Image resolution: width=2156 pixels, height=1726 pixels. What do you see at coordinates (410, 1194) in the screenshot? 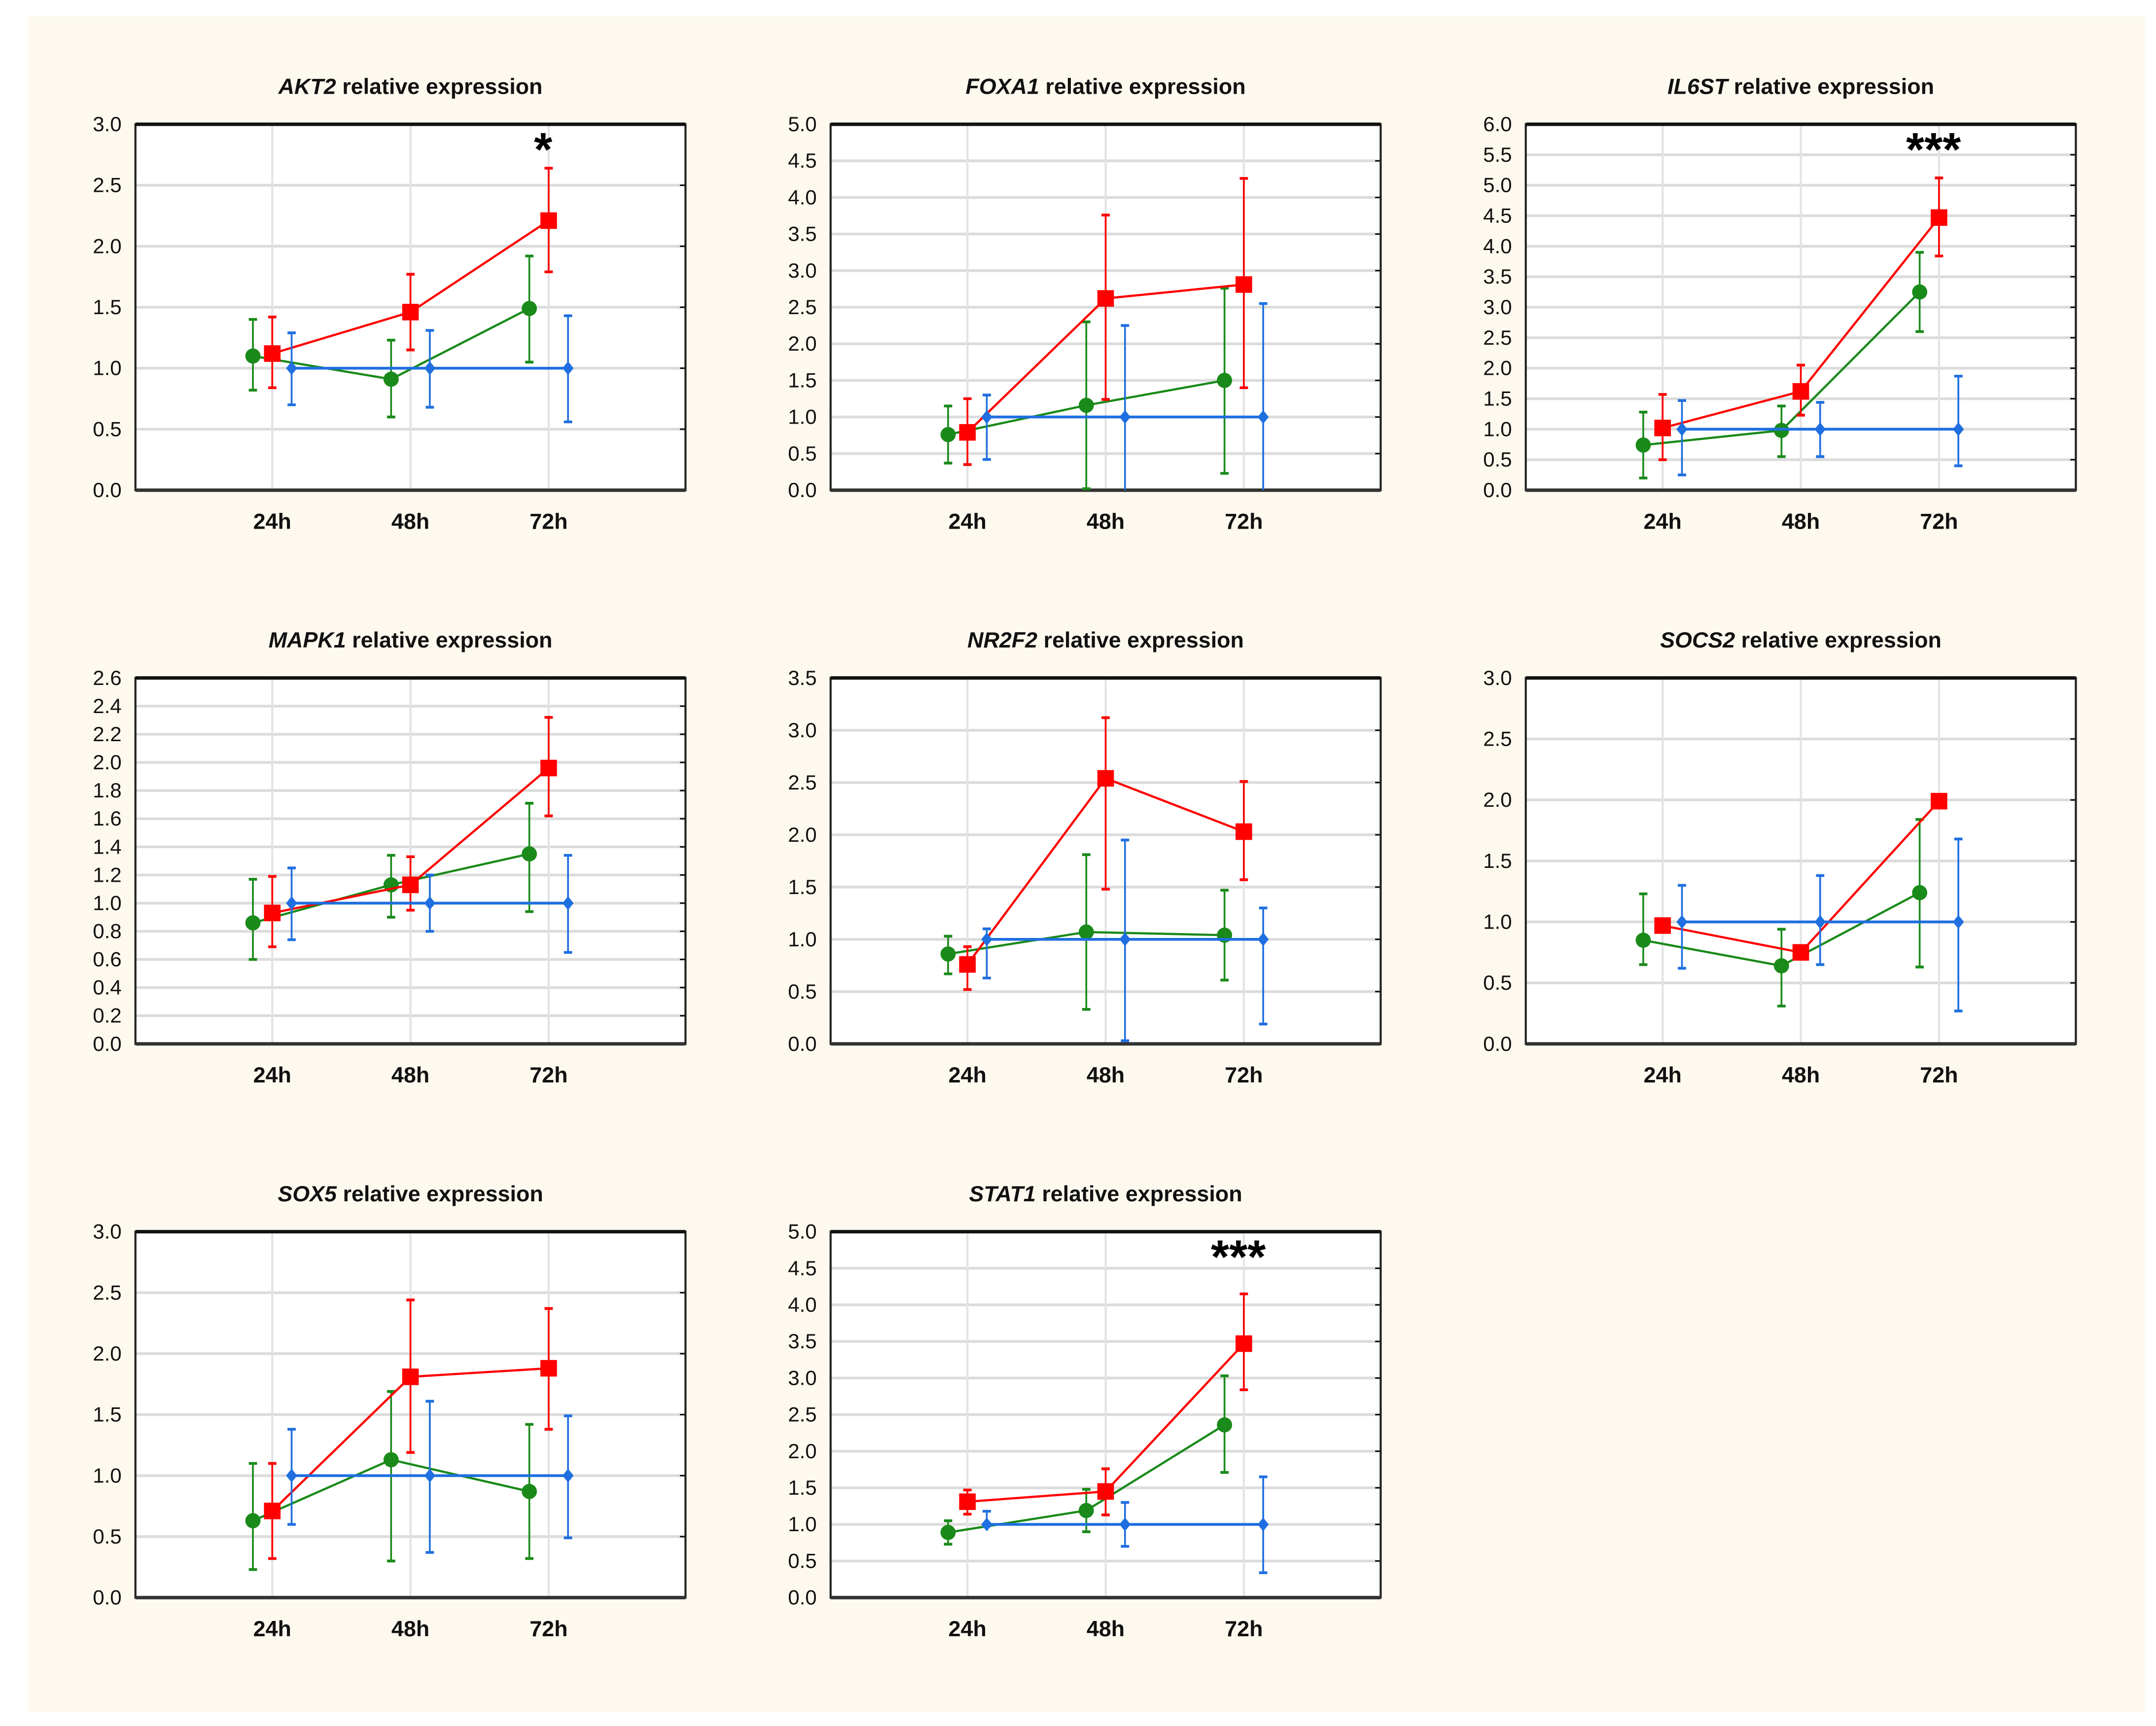
I see `chart-title: SOX5 relative expression` at bounding box center [410, 1194].